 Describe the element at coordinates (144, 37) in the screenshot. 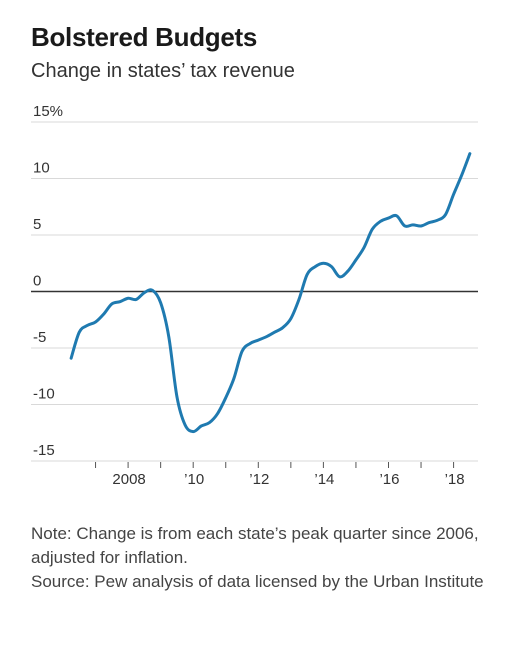

I see `chart-title: Bolstered Budgets` at that location.